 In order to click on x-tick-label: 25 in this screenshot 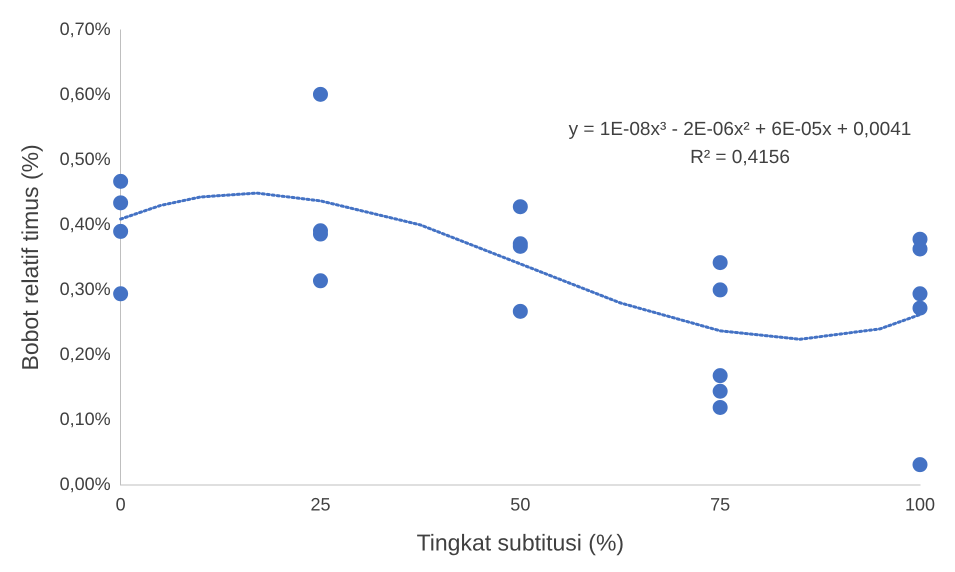, I will do `click(320, 504)`.